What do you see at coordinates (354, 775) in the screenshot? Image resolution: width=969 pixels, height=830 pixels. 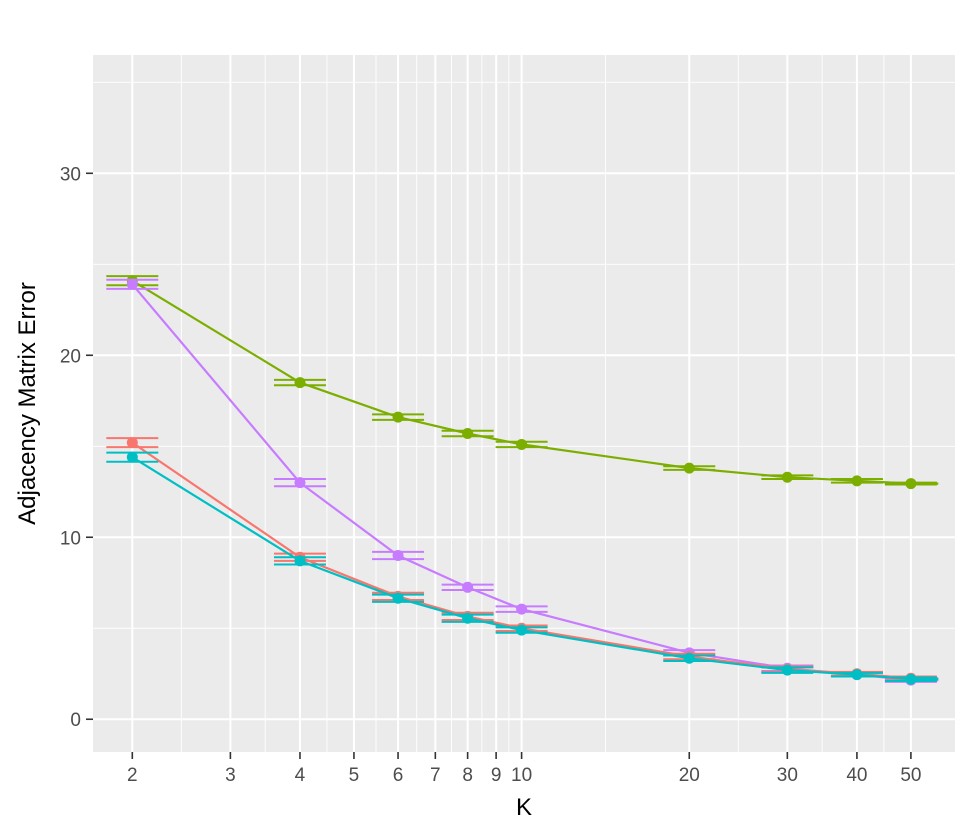 I see `x-tick-label: 5` at bounding box center [354, 775].